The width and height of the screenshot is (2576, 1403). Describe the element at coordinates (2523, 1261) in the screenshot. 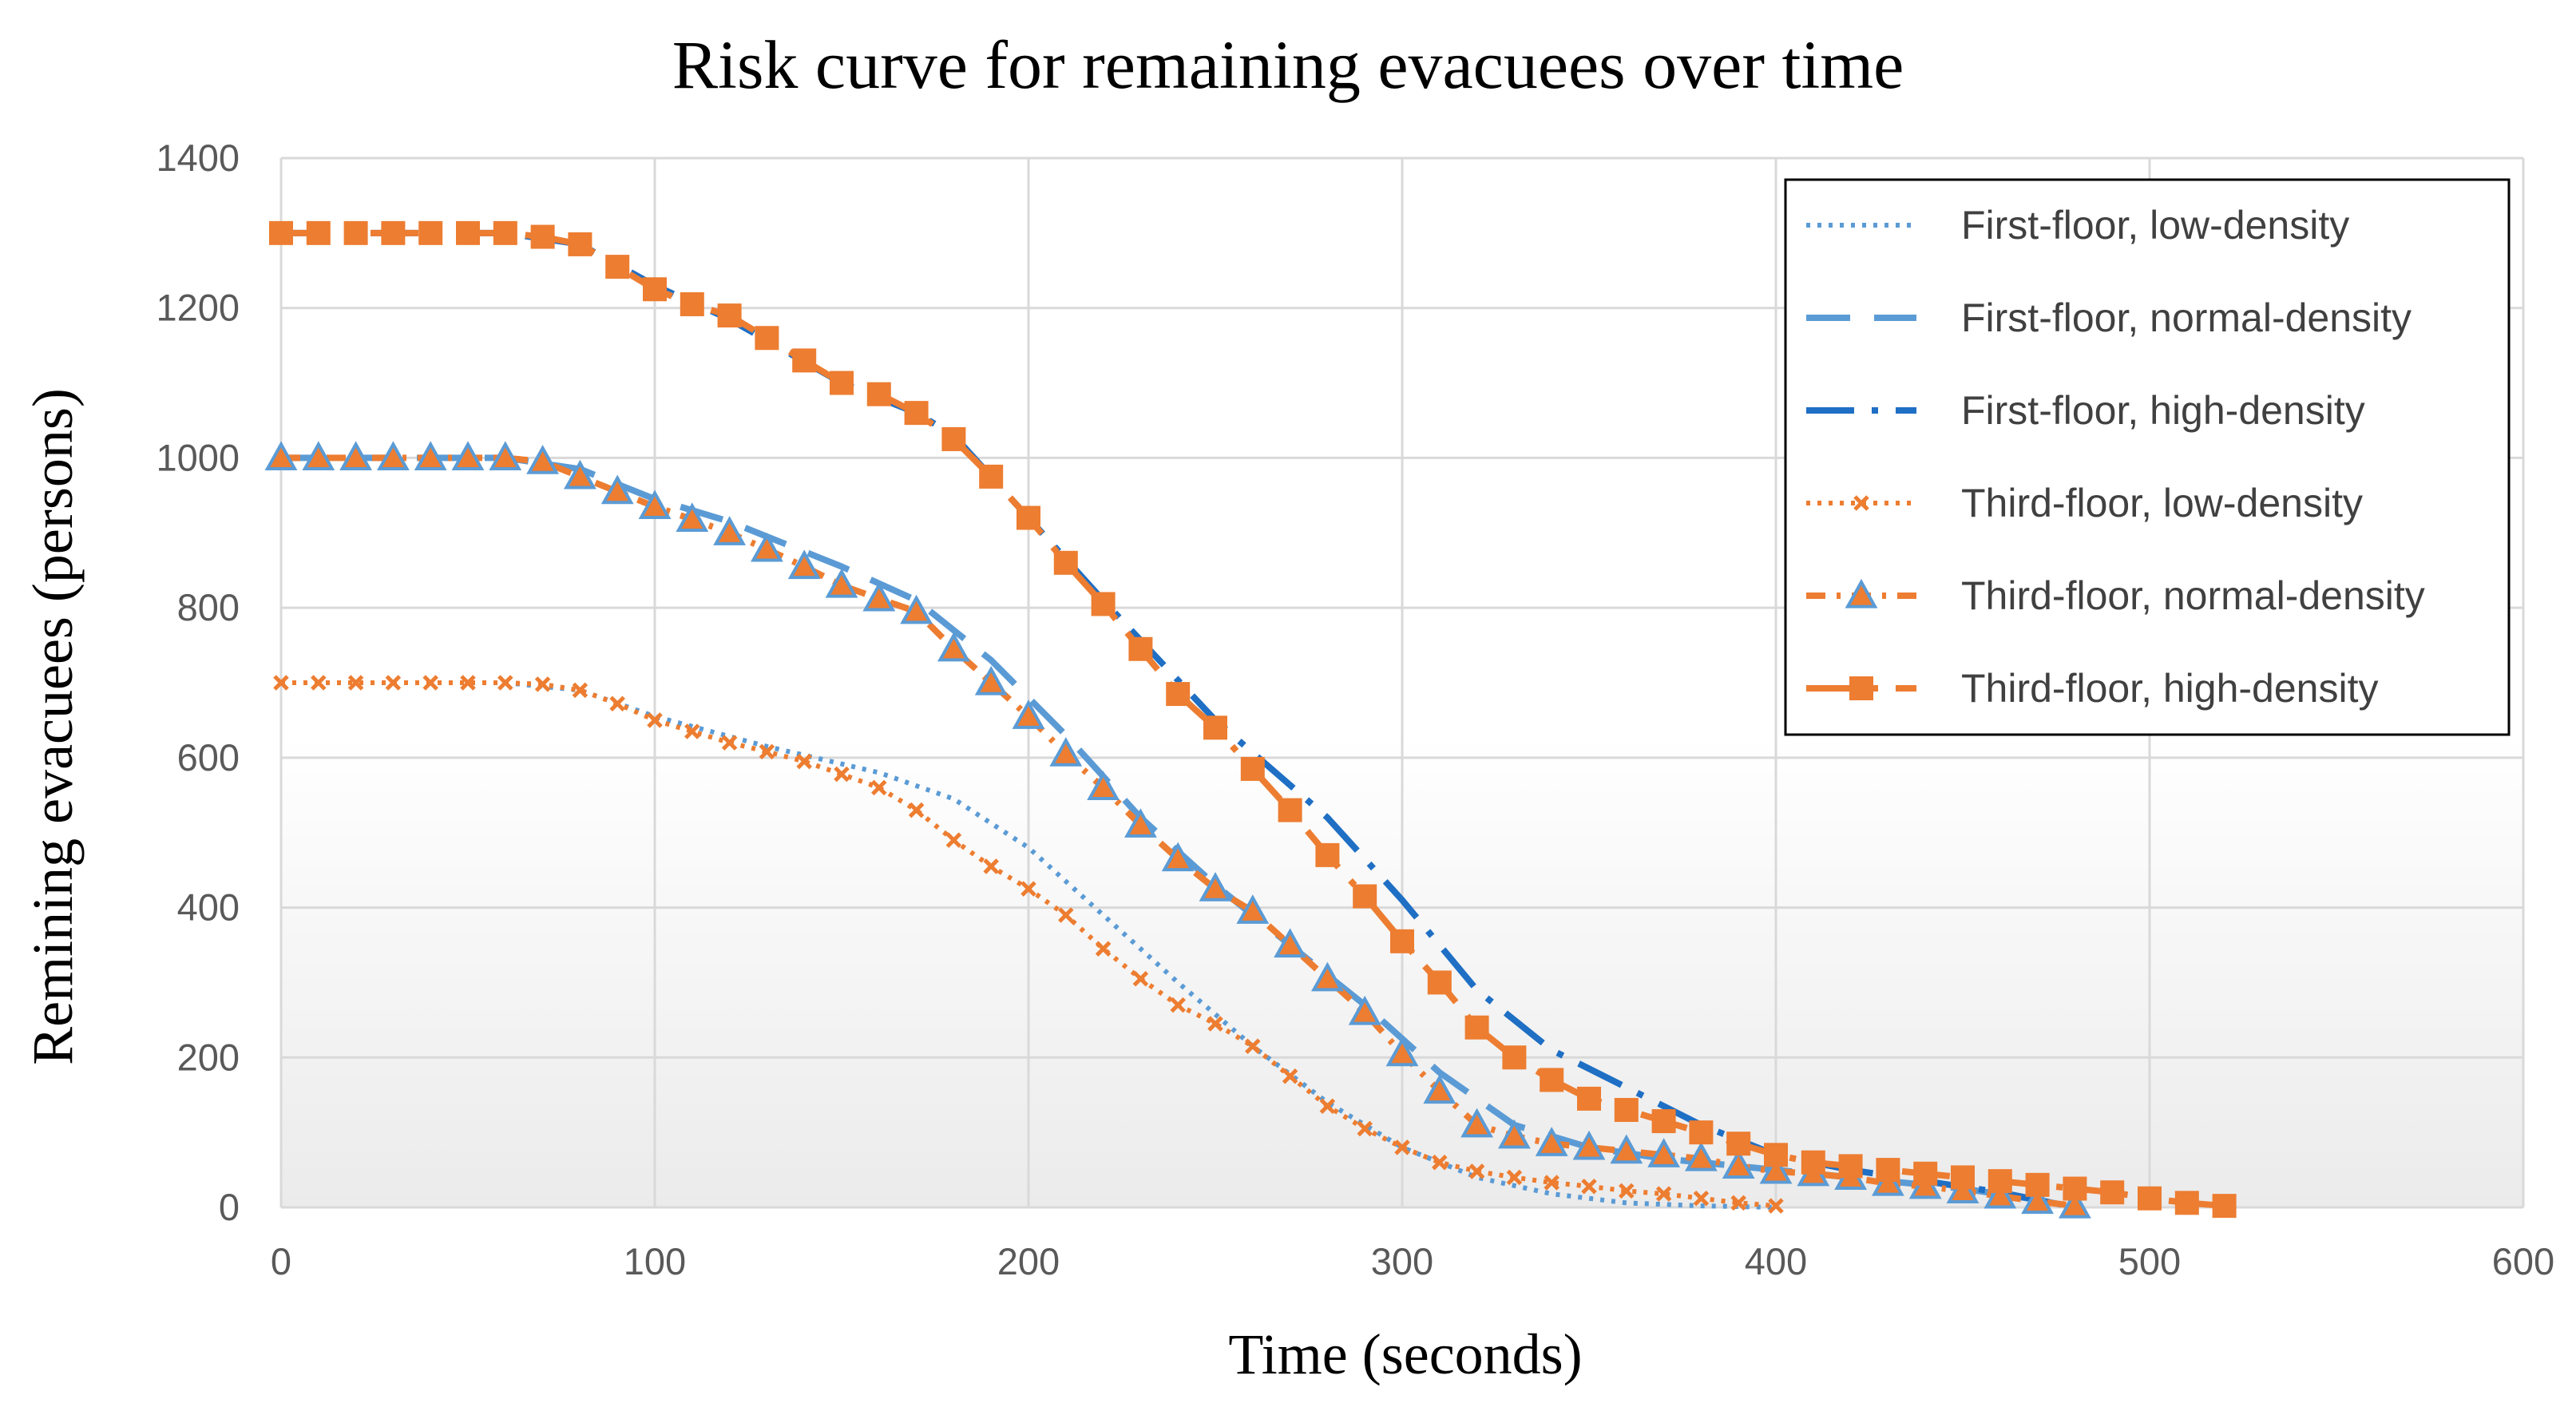

I see `x-tick-label: 600` at that location.